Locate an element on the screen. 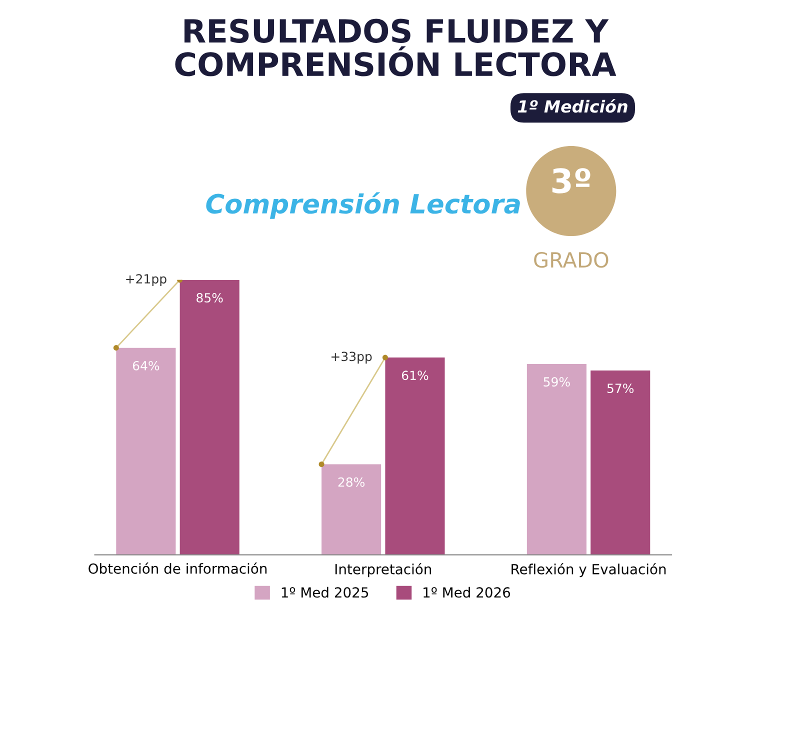 Image resolution: width=790 pixels, height=729 pixels. text: GRADO is located at coordinates (571, 260).